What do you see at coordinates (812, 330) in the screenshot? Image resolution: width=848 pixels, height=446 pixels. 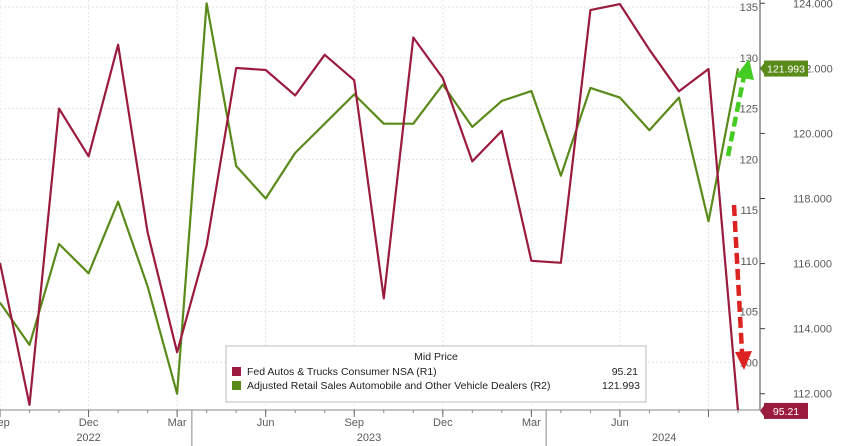 I see `right-tick-label: 114.000` at bounding box center [812, 330].